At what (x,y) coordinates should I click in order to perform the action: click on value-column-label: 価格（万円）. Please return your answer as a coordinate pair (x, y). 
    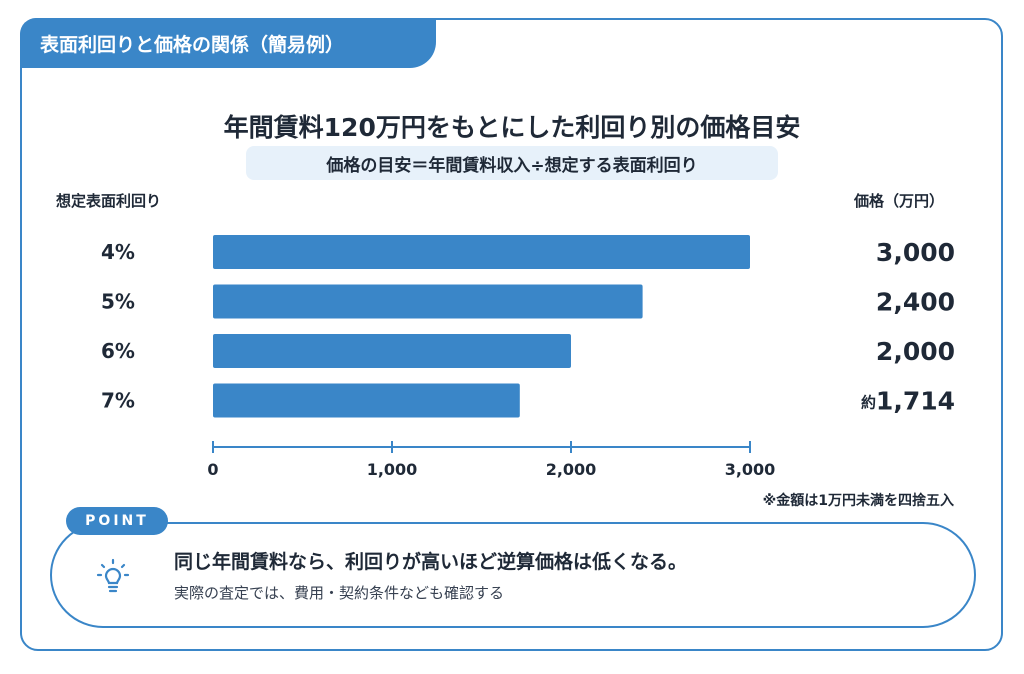
    Looking at the image, I should click on (898, 201).